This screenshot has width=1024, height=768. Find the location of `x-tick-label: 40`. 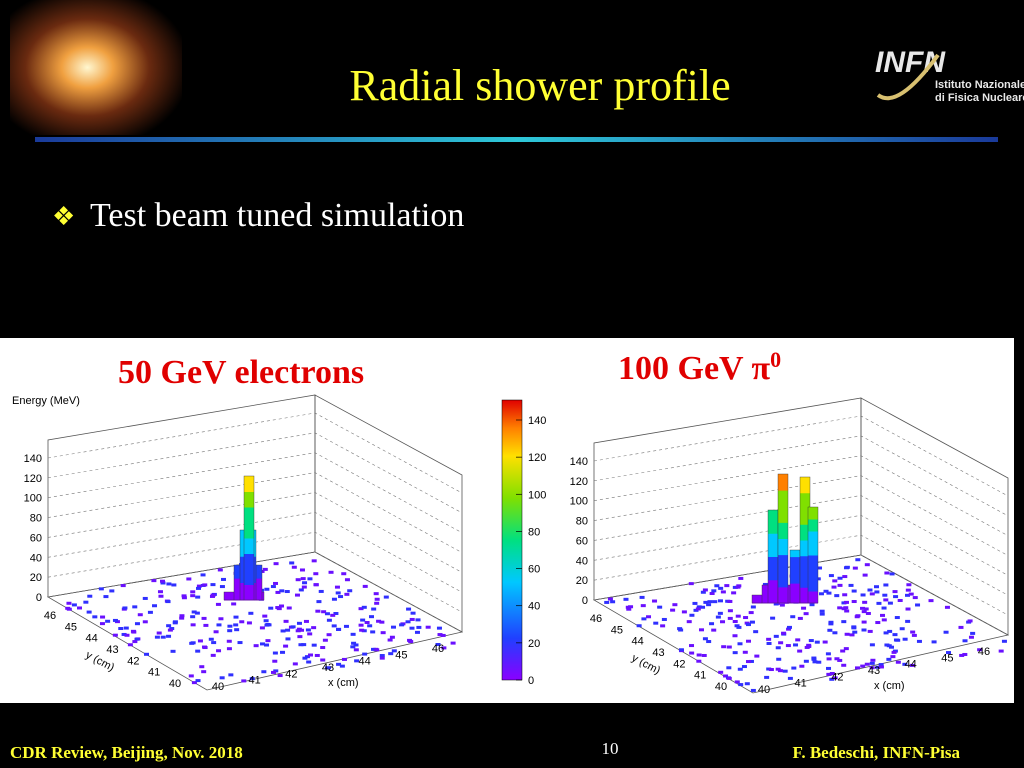

x-tick-label: 40 is located at coordinates (218, 687).